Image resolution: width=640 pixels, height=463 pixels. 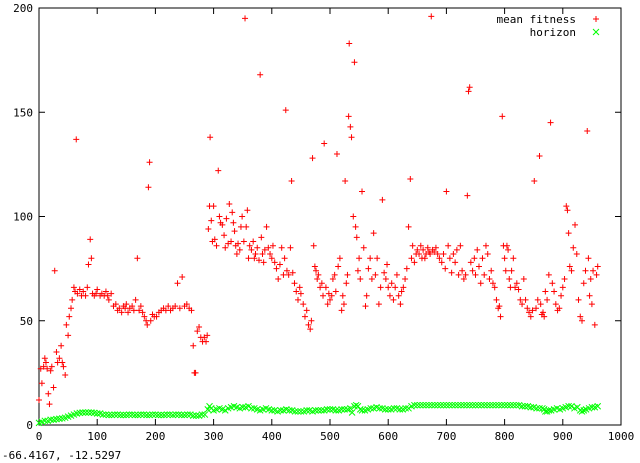 What do you see at coordinates (29, 425) in the screenshot?
I see `y-tick-label: 0` at bounding box center [29, 425].